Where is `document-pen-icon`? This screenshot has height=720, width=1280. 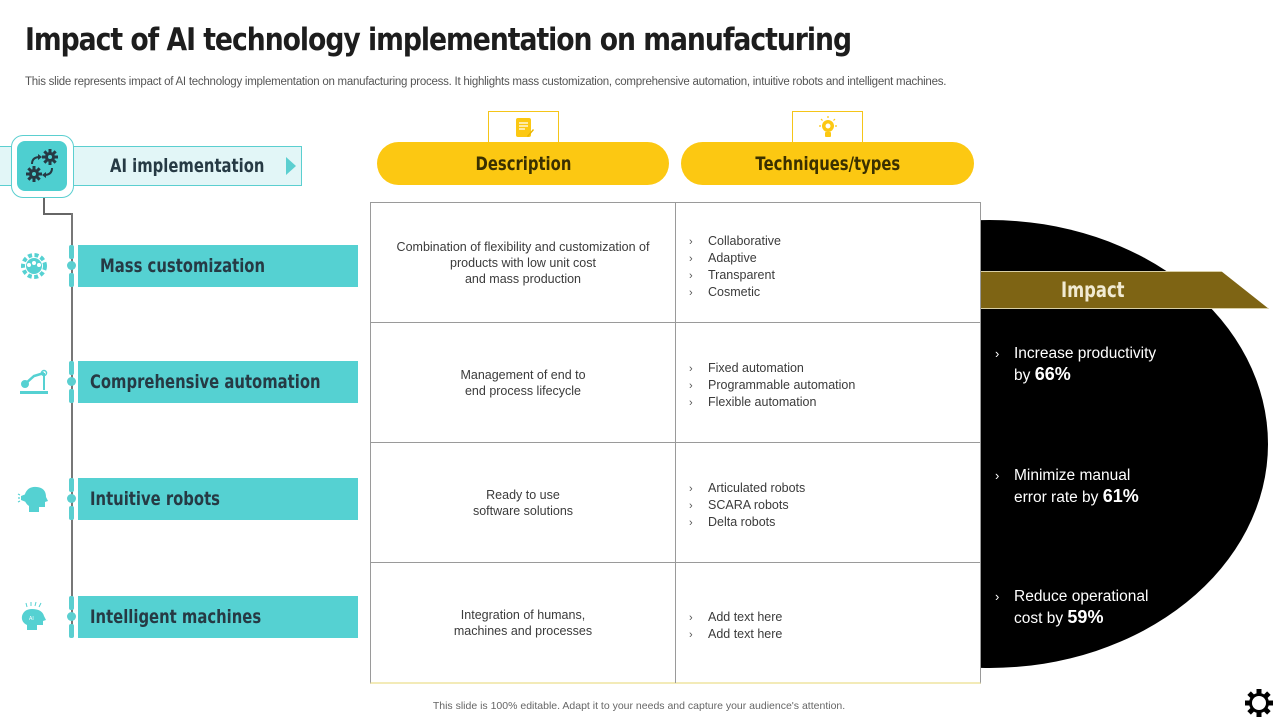
document-pen-icon is located at coordinates (524, 127).